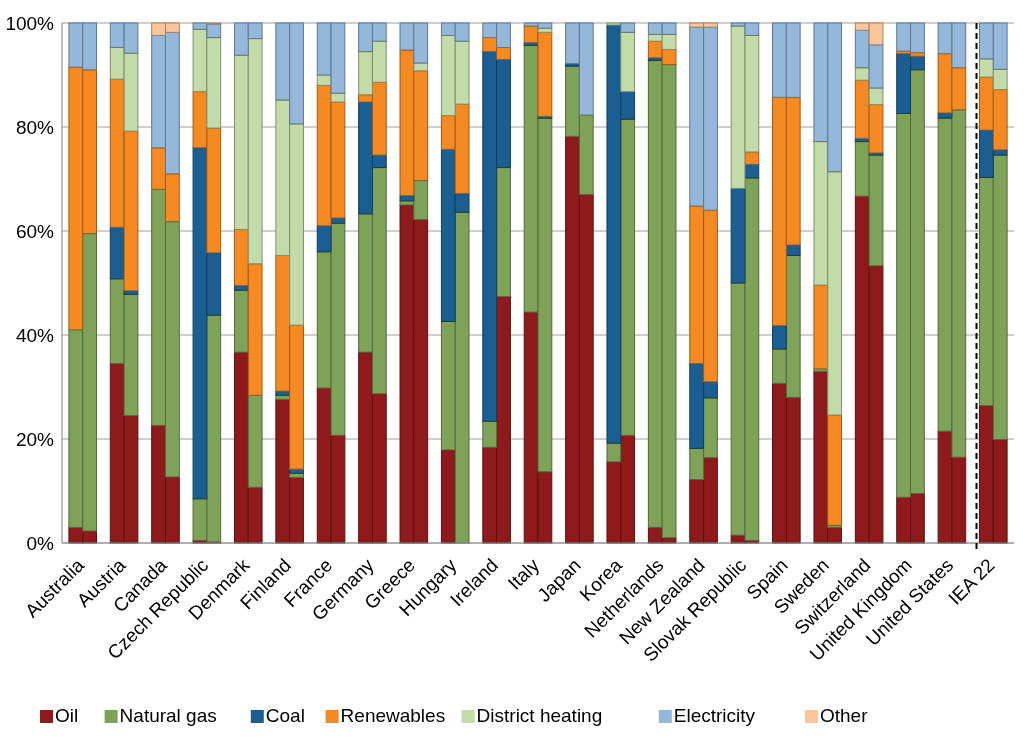 The width and height of the screenshot is (1028, 738). What do you see at coordinates (35, 335) in the screenshot?
I see `y-tick-label: 40%` at bounding box center [35, 335].